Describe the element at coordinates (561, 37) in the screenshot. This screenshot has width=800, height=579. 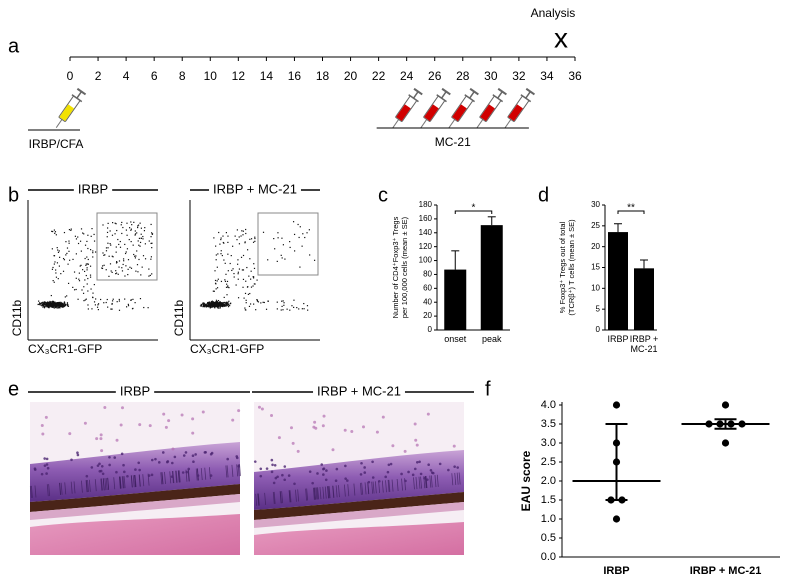
I see `analysis-mark: x` at that location.